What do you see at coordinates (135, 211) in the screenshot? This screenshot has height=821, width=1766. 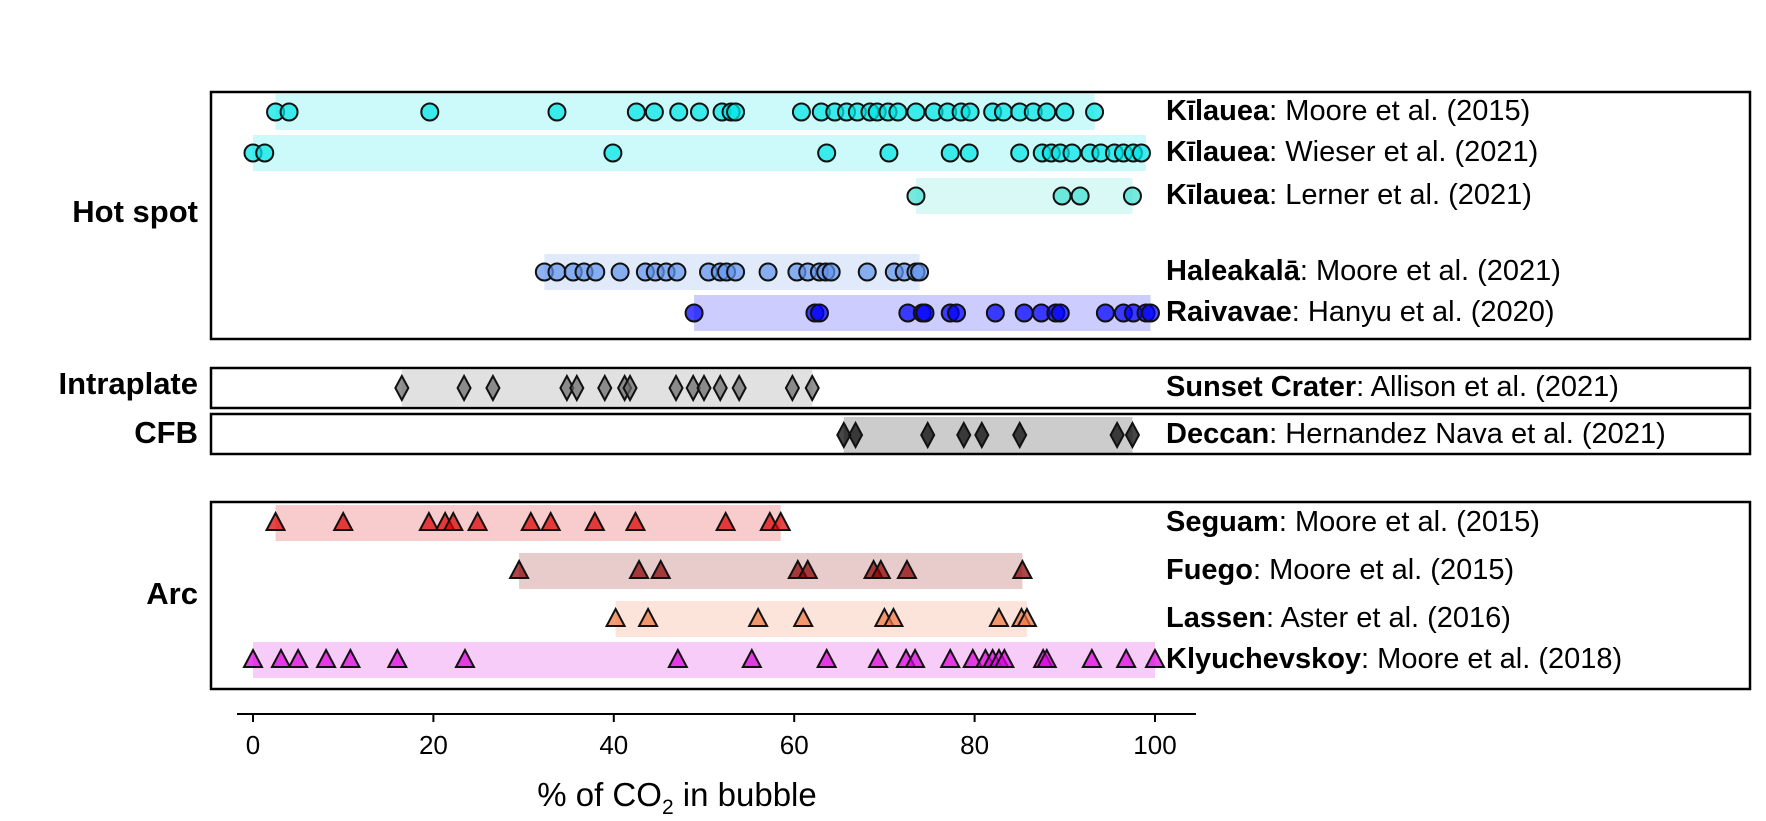 I see `group-label: Hot spot` at bounding box center [135, 211].